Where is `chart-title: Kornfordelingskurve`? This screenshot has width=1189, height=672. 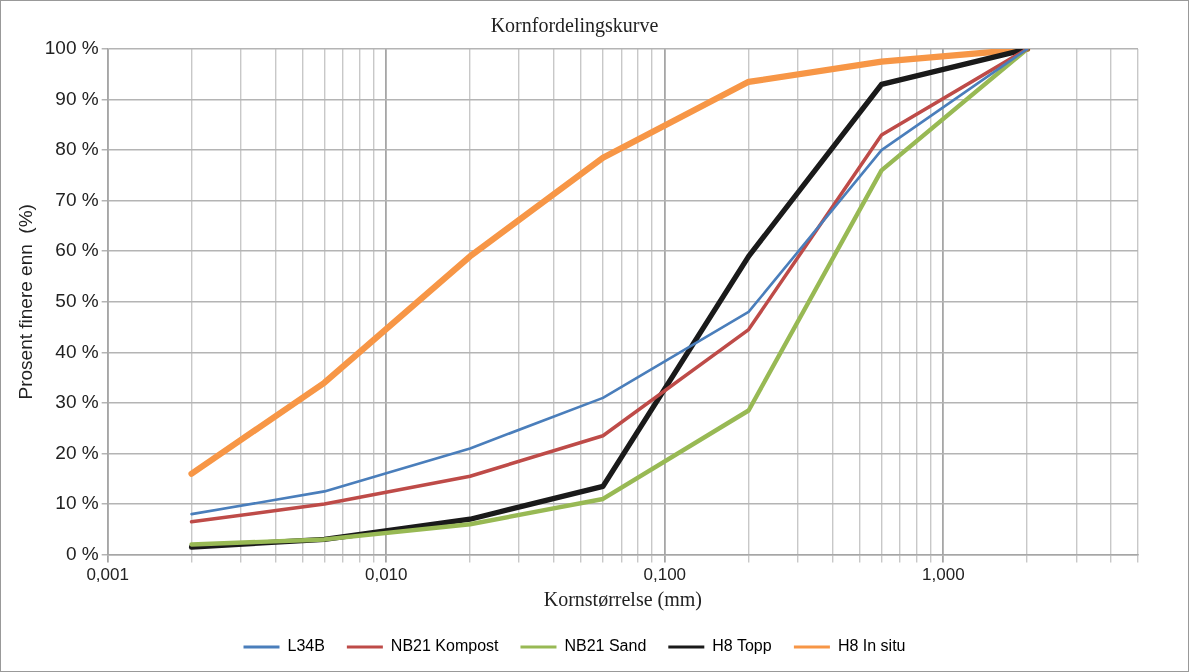
chart-title: Kornfordelingskurve is located at coordinates (574, 26).